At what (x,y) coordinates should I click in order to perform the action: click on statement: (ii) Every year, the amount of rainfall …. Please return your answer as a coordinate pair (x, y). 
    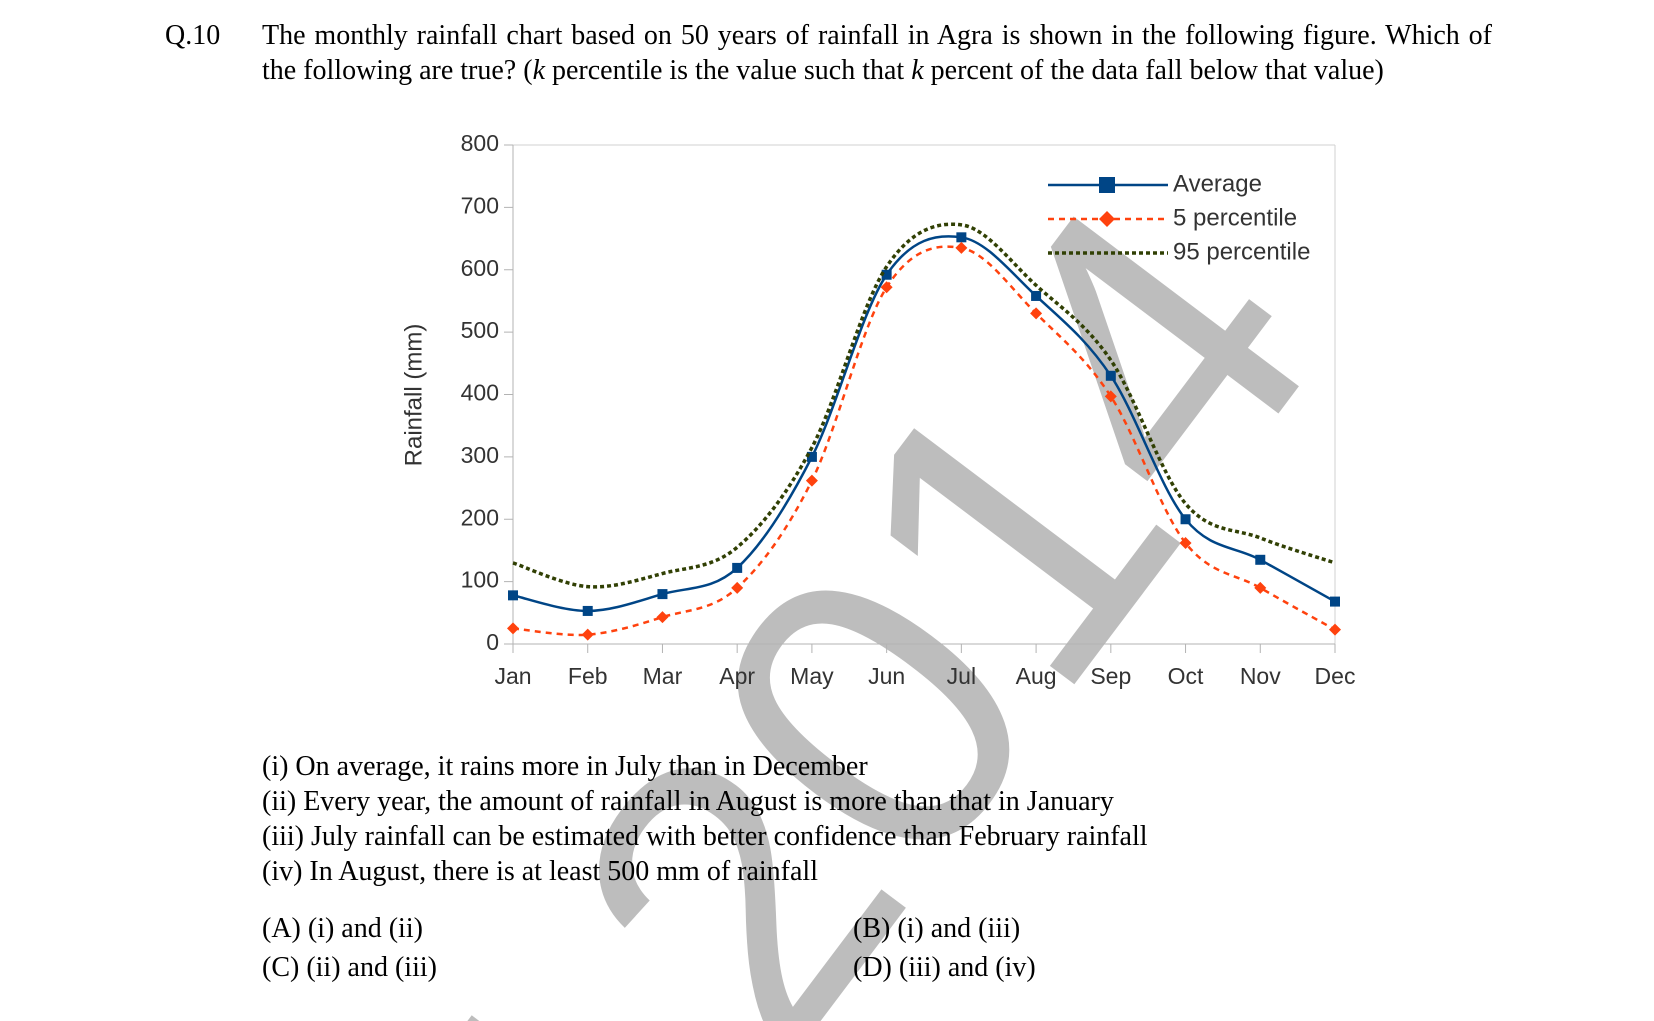
    Looking at the image, I should click on (688, 801).